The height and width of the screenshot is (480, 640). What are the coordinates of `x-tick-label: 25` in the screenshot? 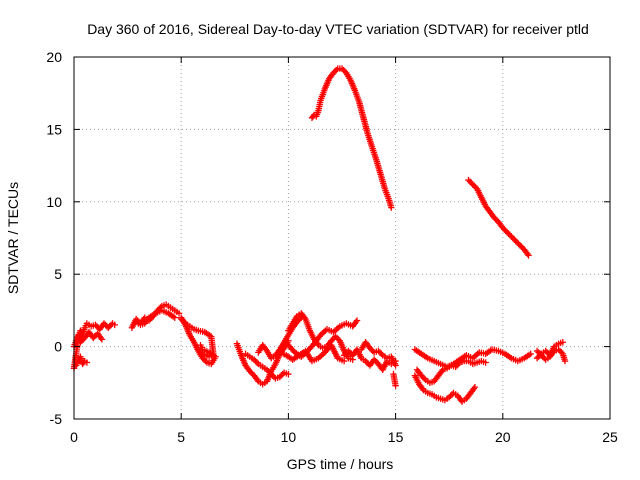 It's located at (610, 437).